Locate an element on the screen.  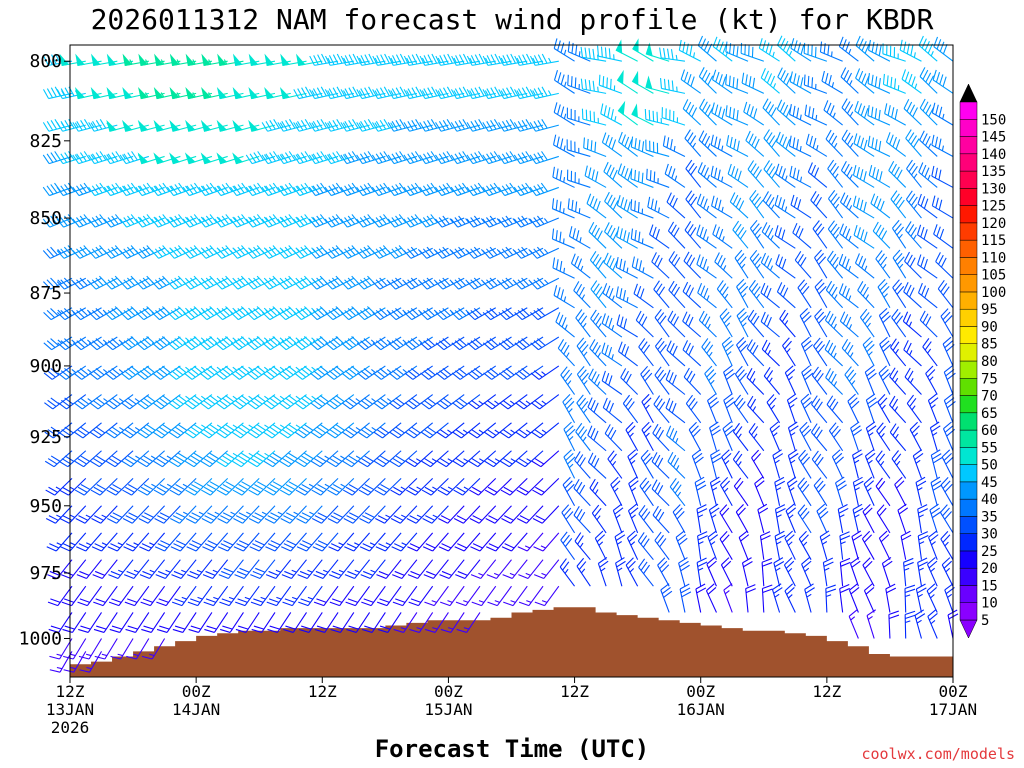
colorbar-label: 130 is located at coordinates (993, 189).